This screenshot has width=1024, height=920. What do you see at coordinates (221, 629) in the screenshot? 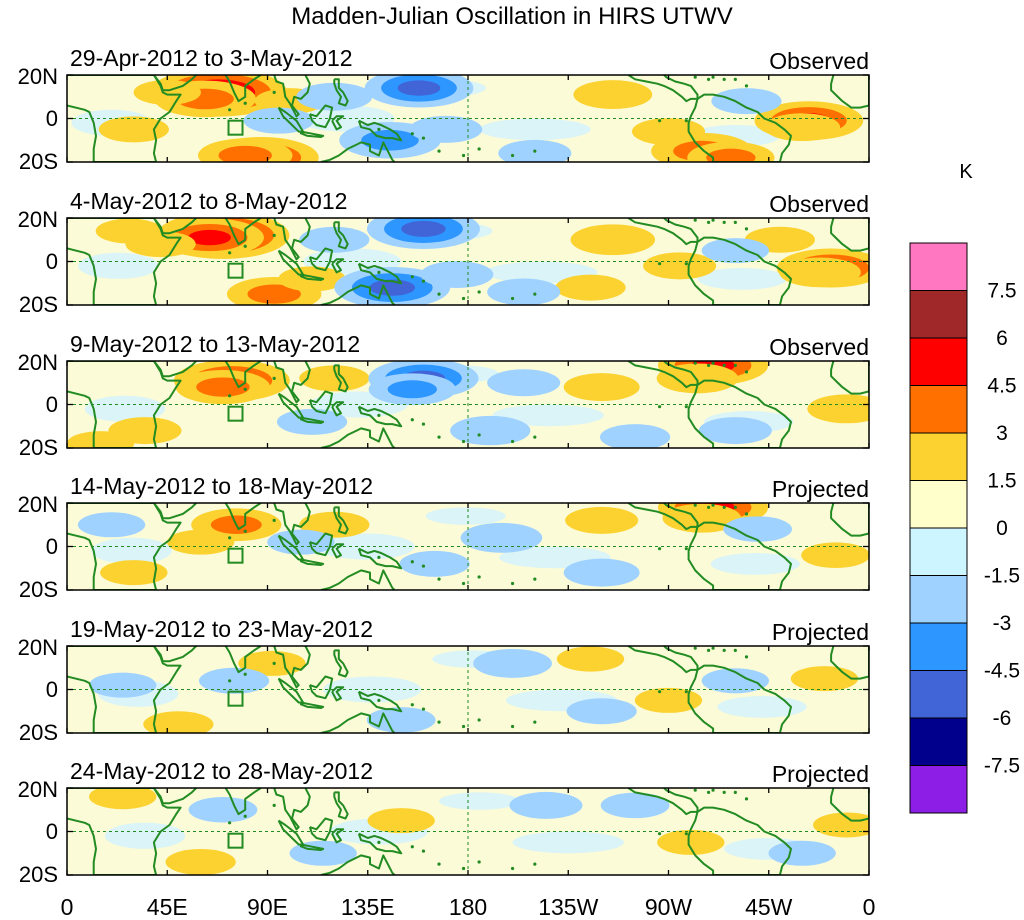
I see `panel-period-label: 19-May-2012 to 23-May-2012` at bounding box center [221, 629].